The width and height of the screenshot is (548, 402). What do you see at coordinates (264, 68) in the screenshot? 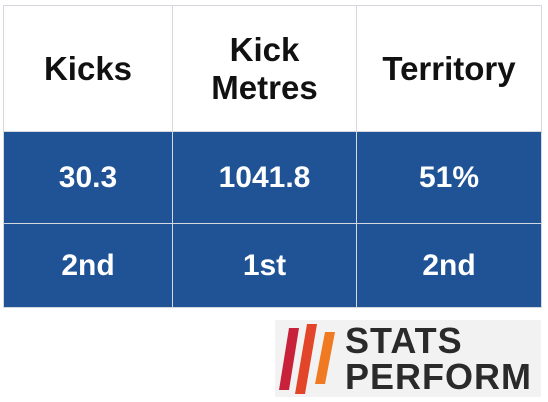
I see `header-cell: Kick Metres` at bounding box center [264, 68].